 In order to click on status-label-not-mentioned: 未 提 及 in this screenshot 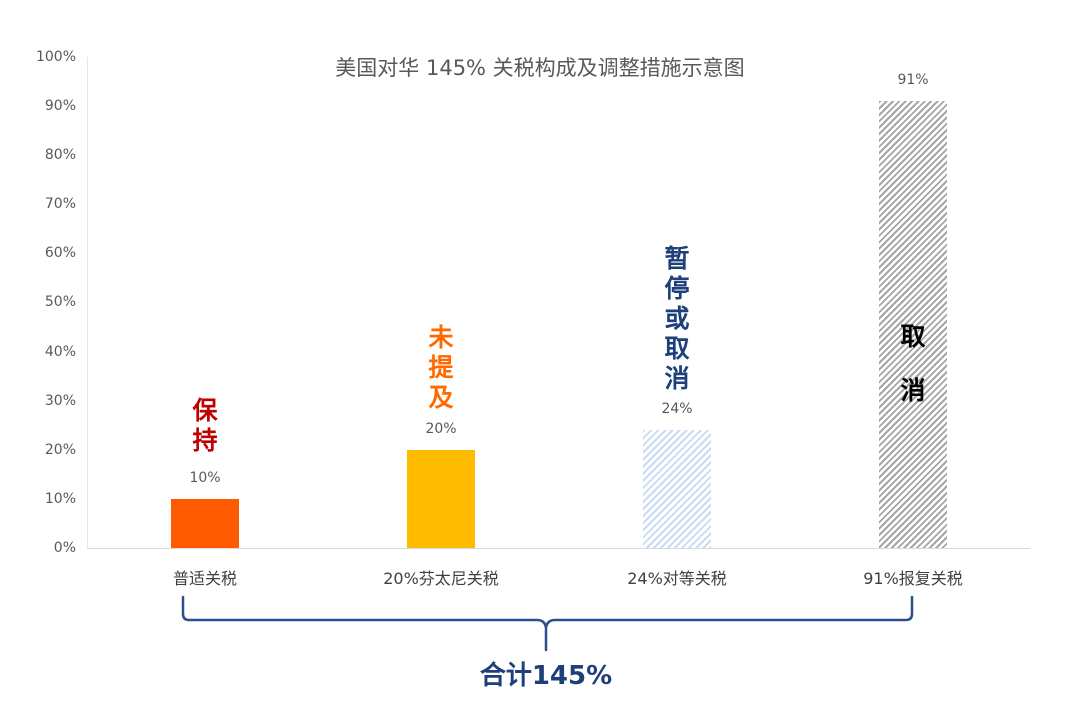, I will do `click(441, 368)`.